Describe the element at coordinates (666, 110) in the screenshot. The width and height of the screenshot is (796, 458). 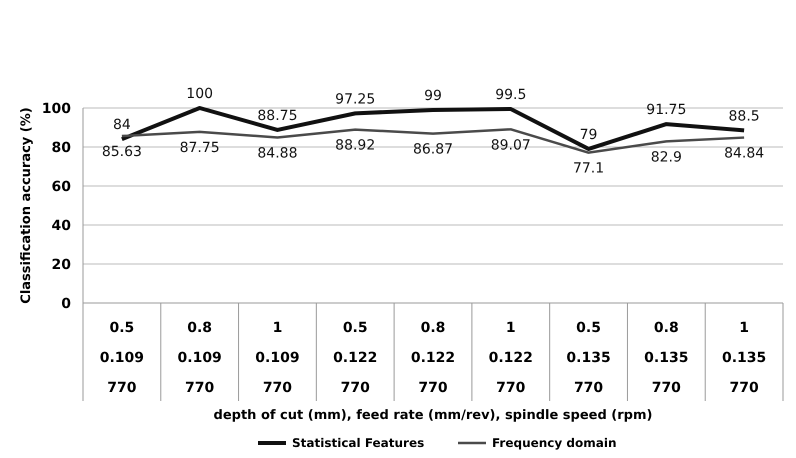
I see `data-label: 91.75` at that location.